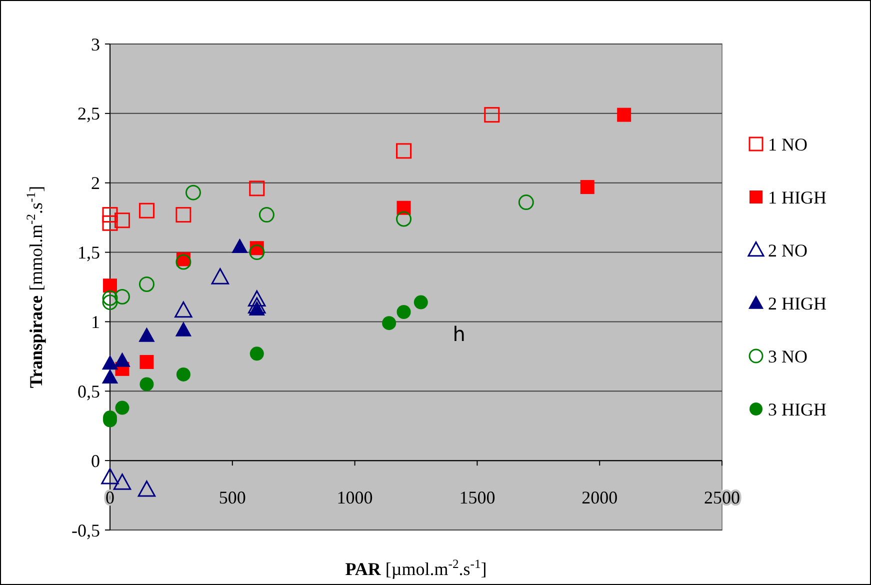  I want to click on x-tick-label: 1000, so click(354, 498).